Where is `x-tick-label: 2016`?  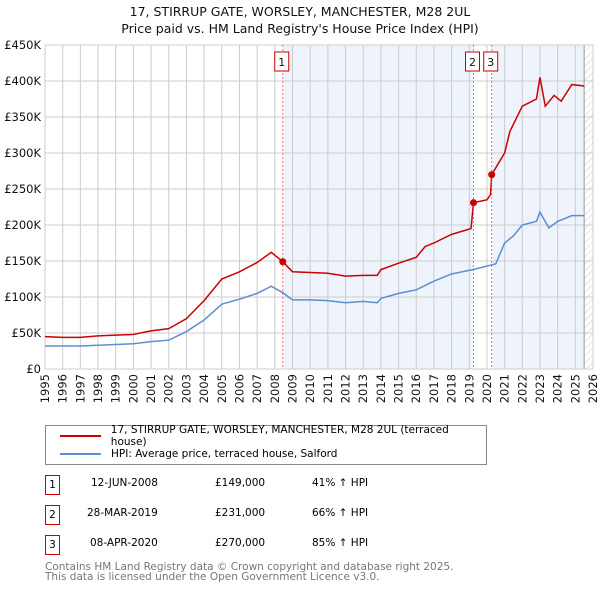
x-tick-label: 2016 is located at coordinates (416, 388).